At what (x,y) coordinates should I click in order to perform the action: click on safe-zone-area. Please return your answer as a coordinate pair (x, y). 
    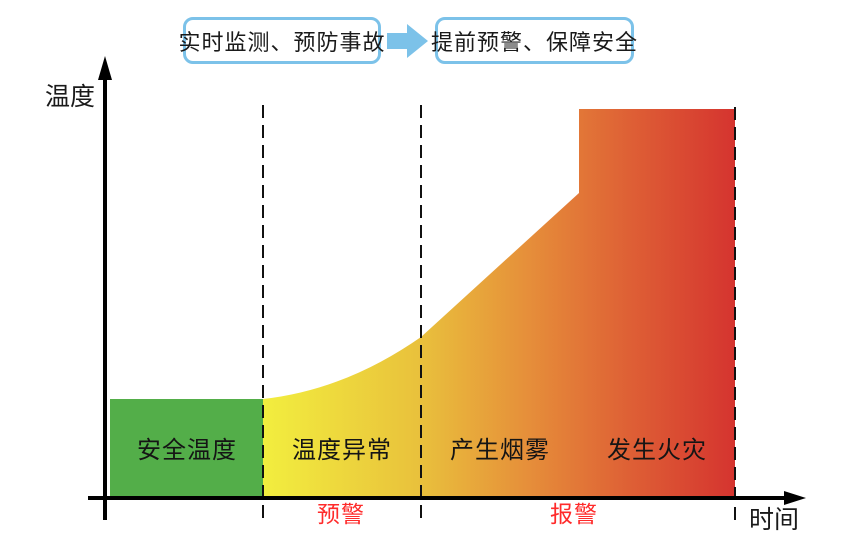
    Looking at the image, I should click on (186, 448).